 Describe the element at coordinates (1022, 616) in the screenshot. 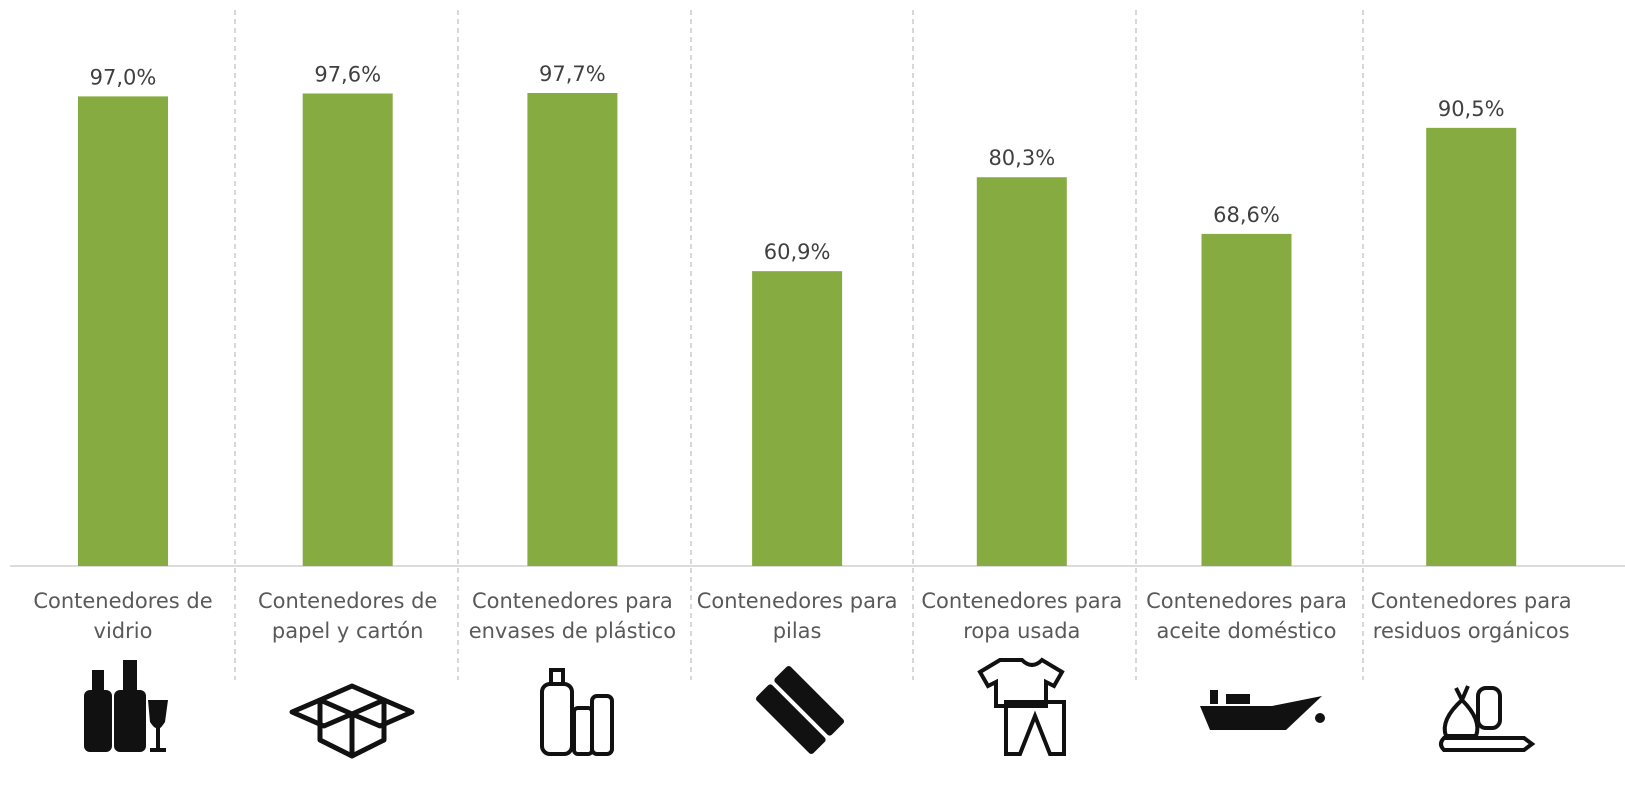

I see `category-label: Contenedores para ropa usada` at that location.